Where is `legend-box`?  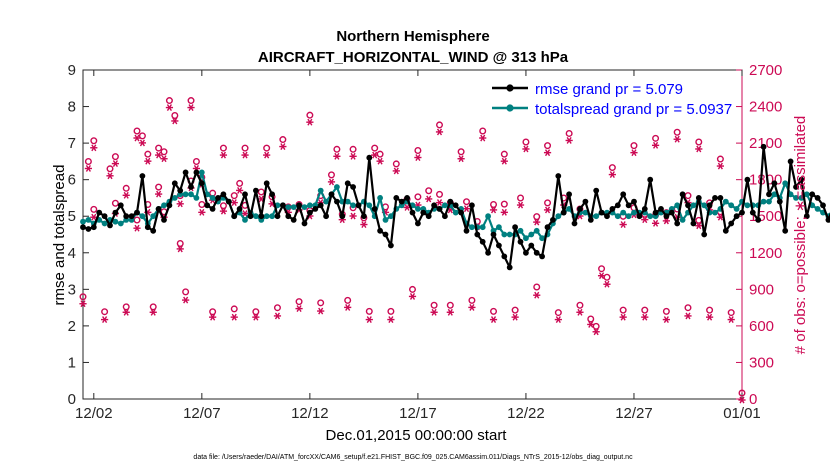
legend-box is located at coordinates (612, 98).